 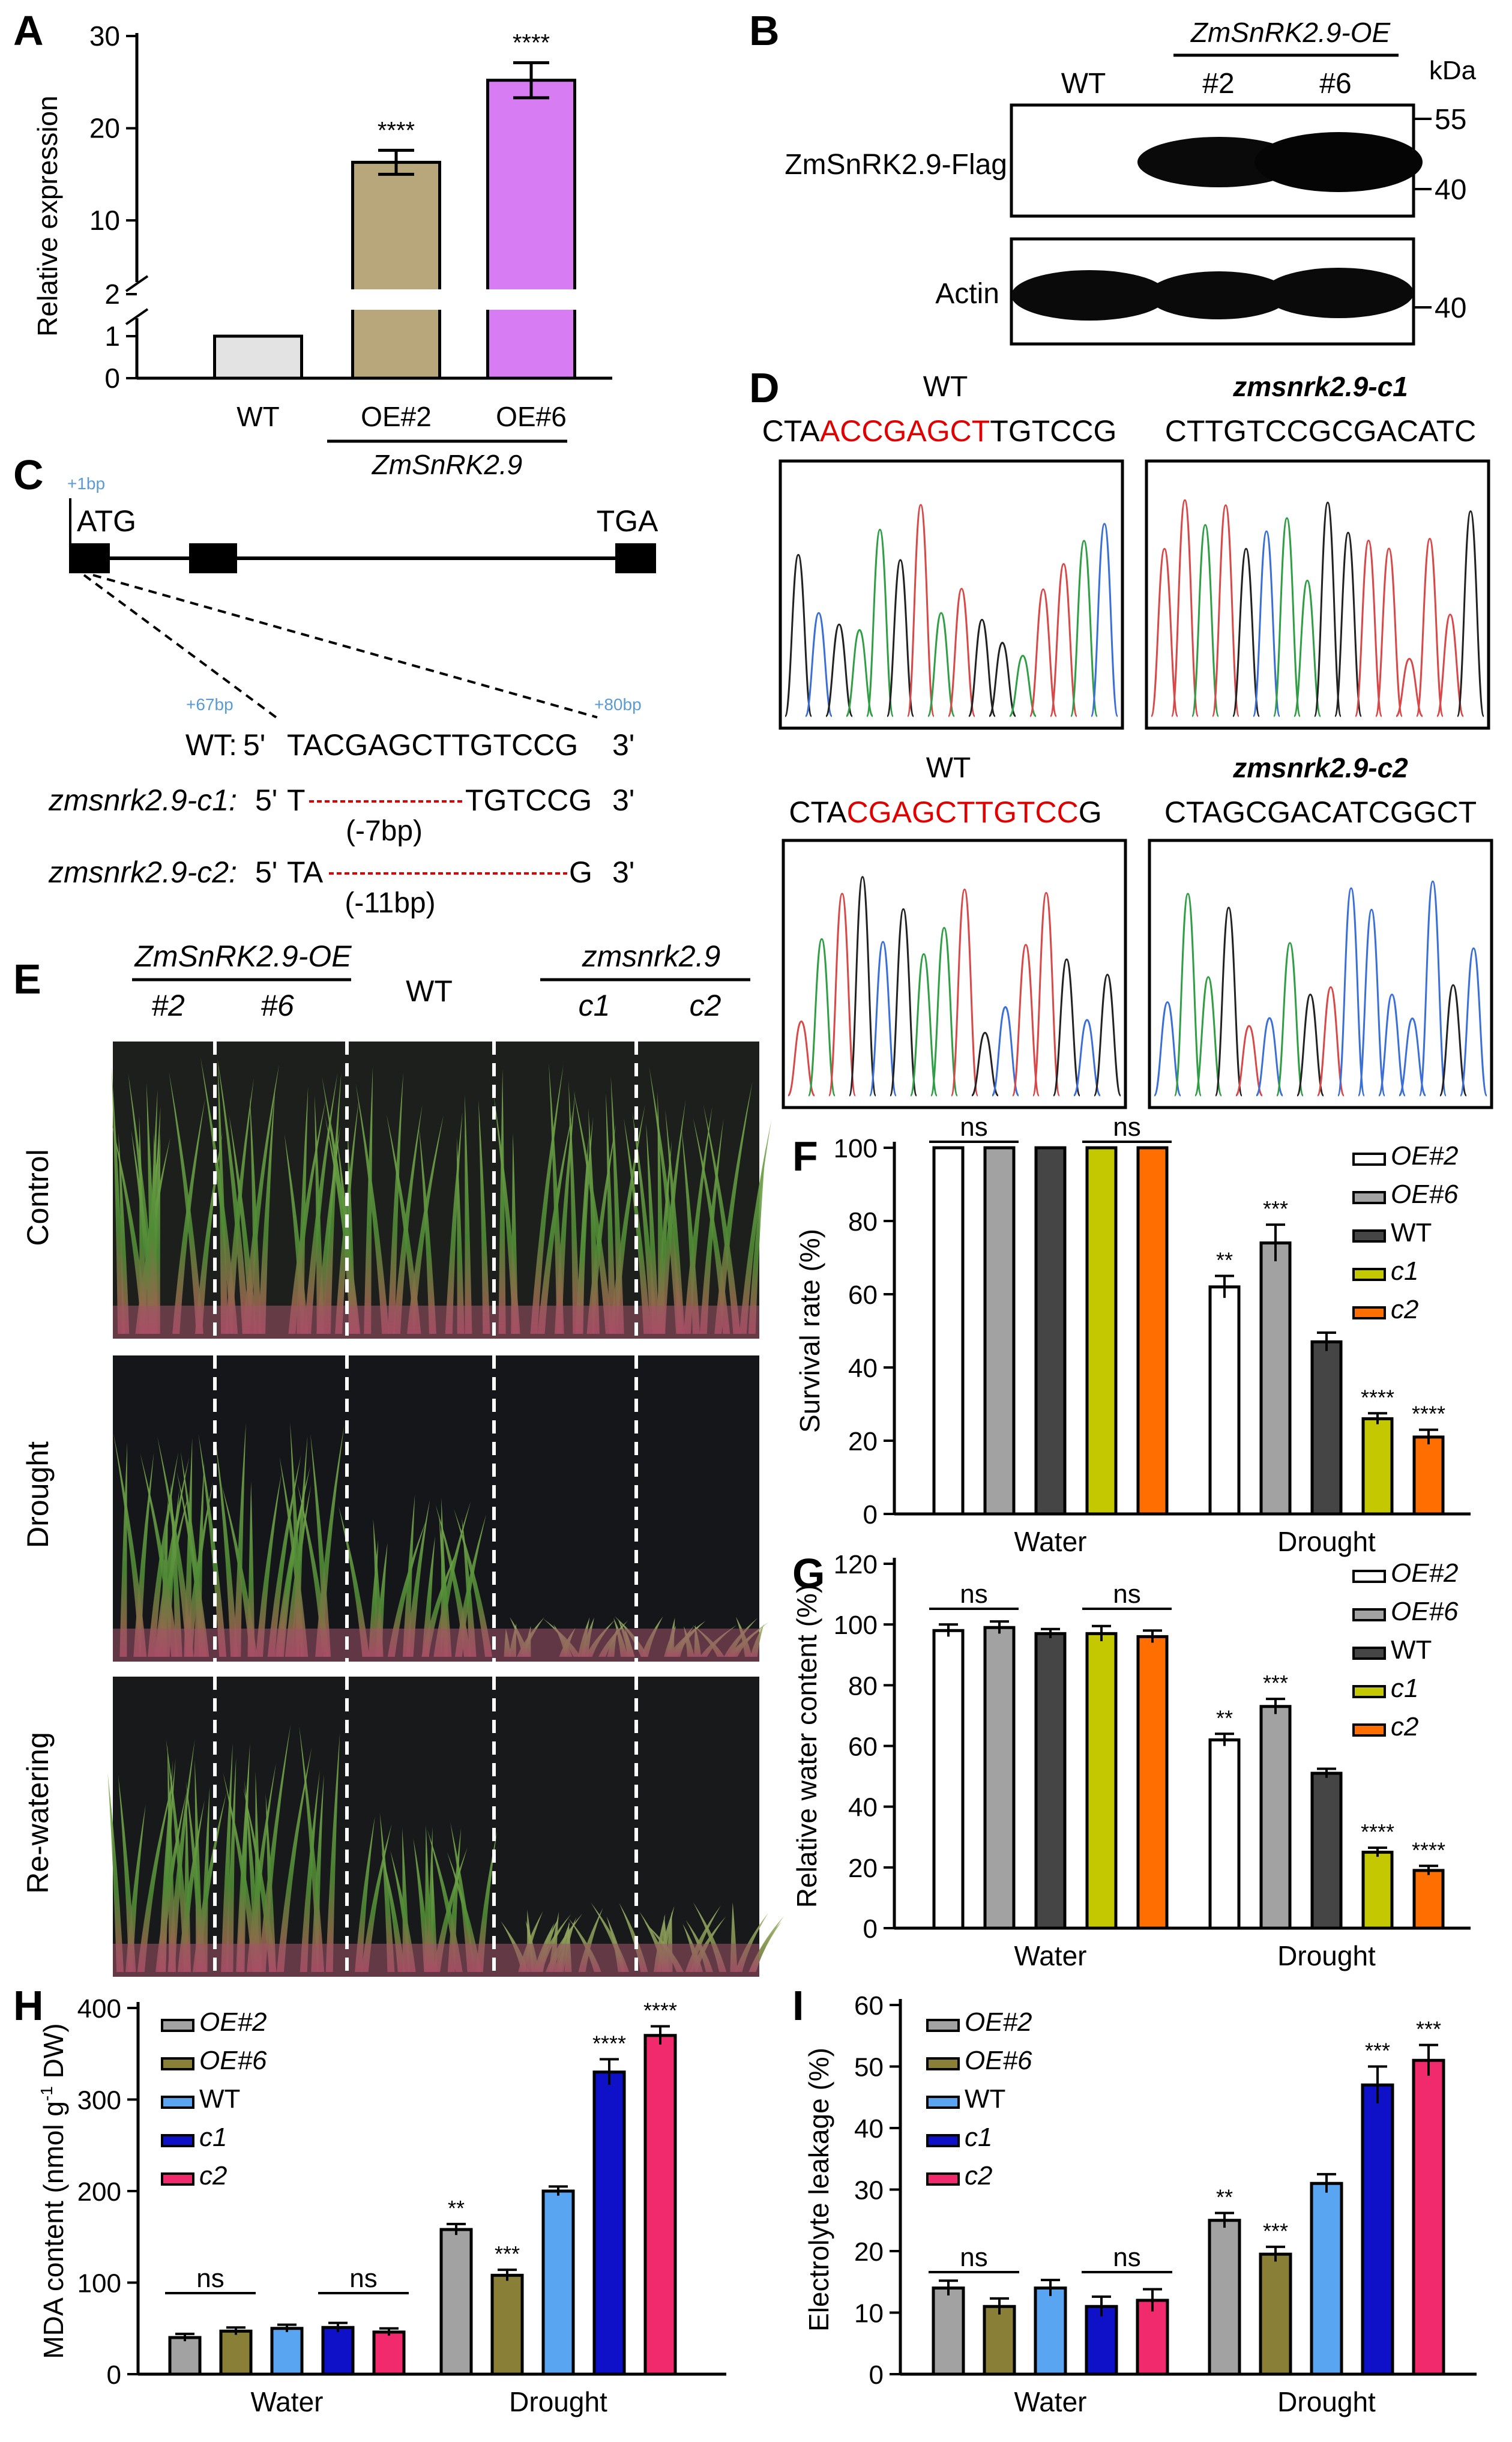 What do you see at coordinates (1428, 1899) in the screenshot?
I see `panel-g-chart-bar` at bounding box center [1428, 1899].